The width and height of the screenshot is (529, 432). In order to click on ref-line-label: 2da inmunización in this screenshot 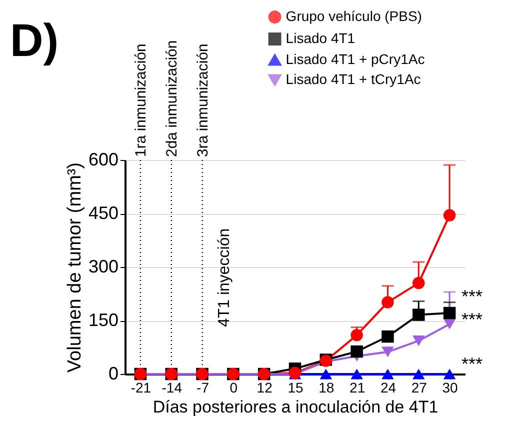, I will do `click(171, 98)`.